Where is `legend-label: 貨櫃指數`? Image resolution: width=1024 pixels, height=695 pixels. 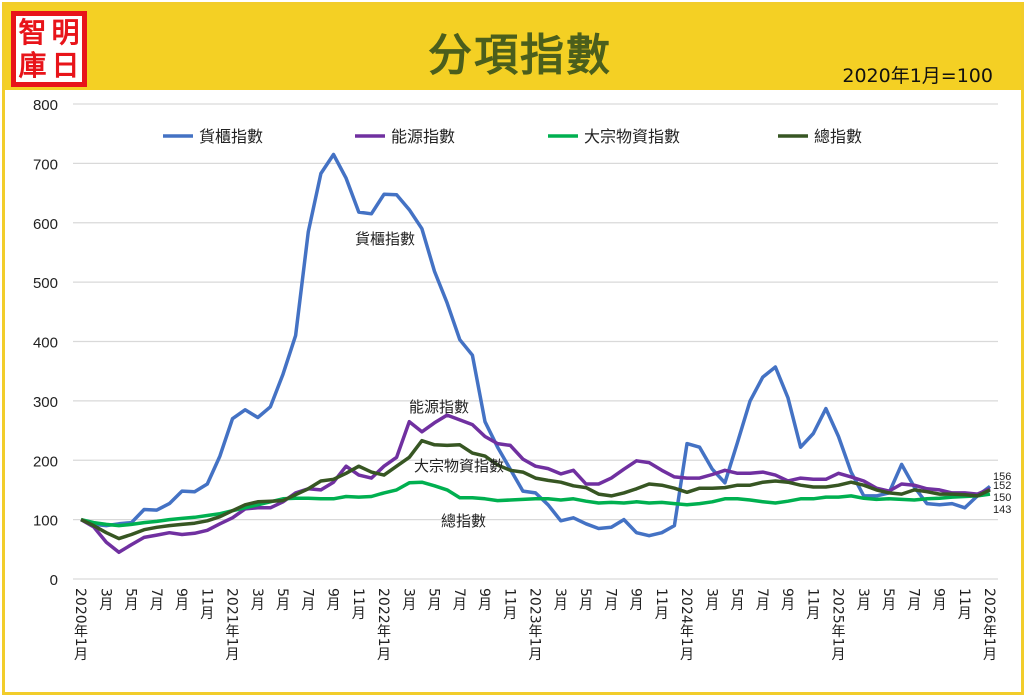
legend-label: 貨櫃指數 is located at coordinates (231, 136).